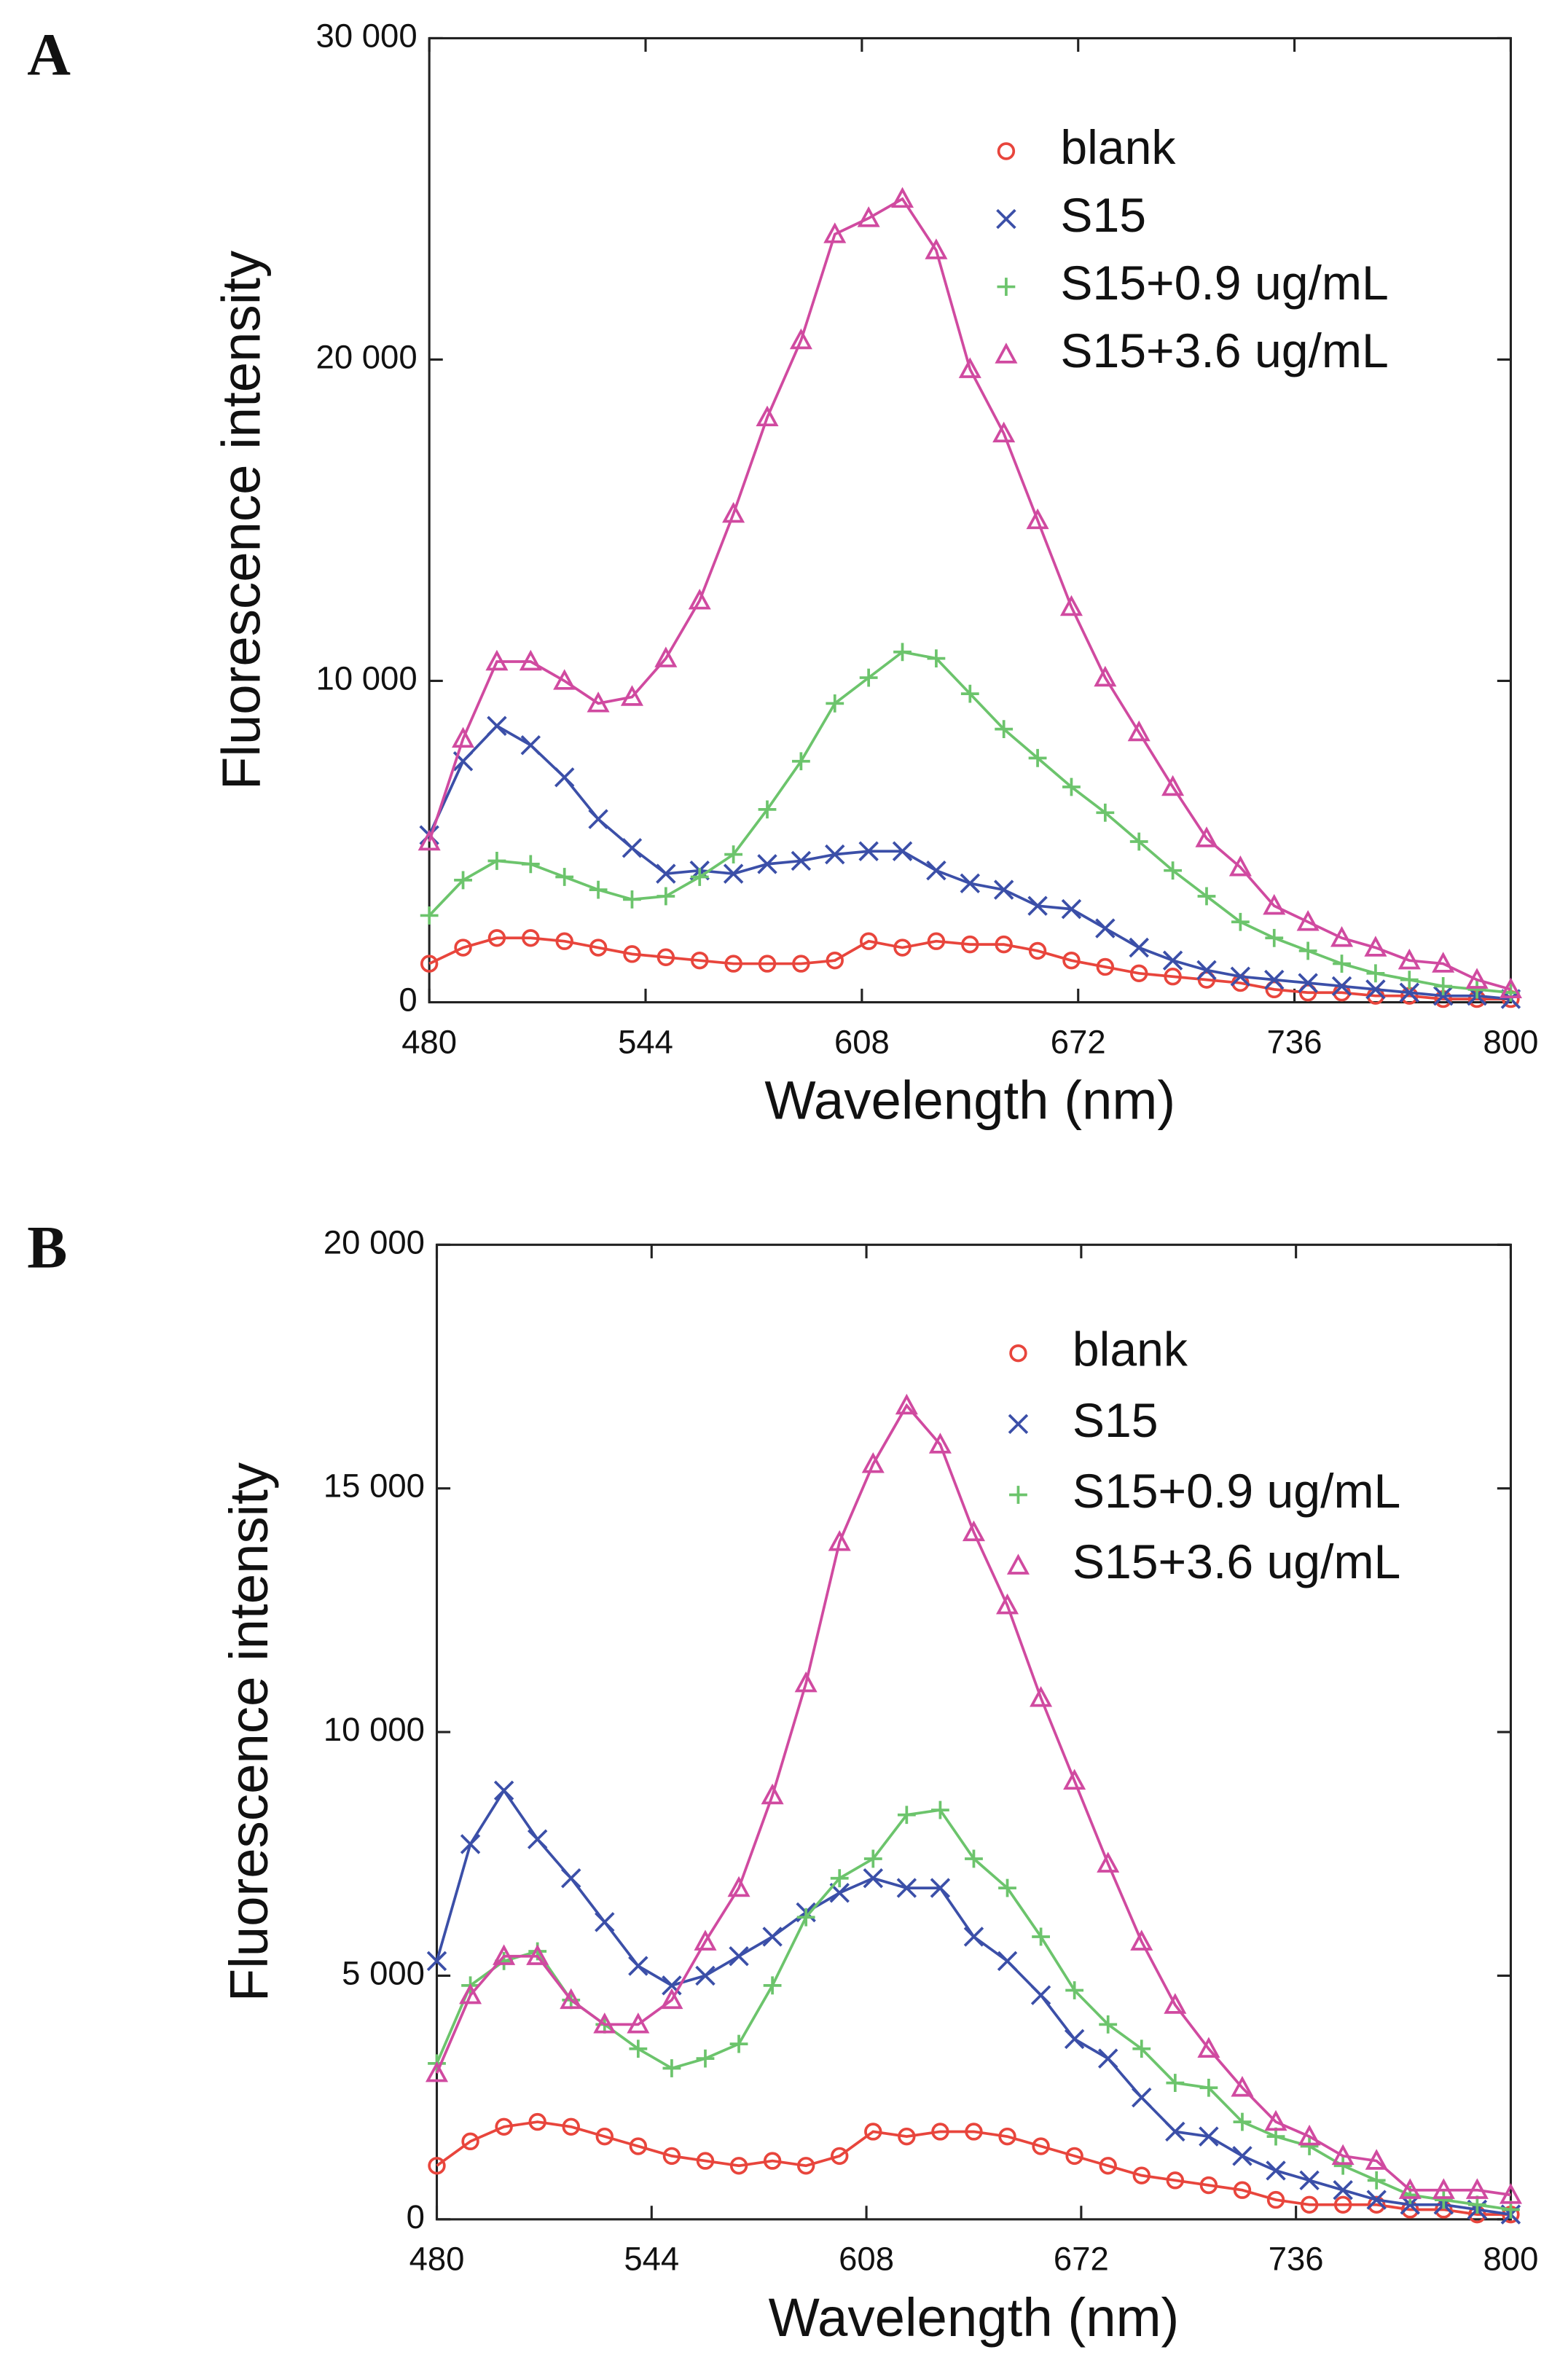 The image size is (1568, 2363). What do you see at coordinates (1511, 1041) in the screenshot?
I see `x-tick-label: 800` at bounding box center [1511, 1041].